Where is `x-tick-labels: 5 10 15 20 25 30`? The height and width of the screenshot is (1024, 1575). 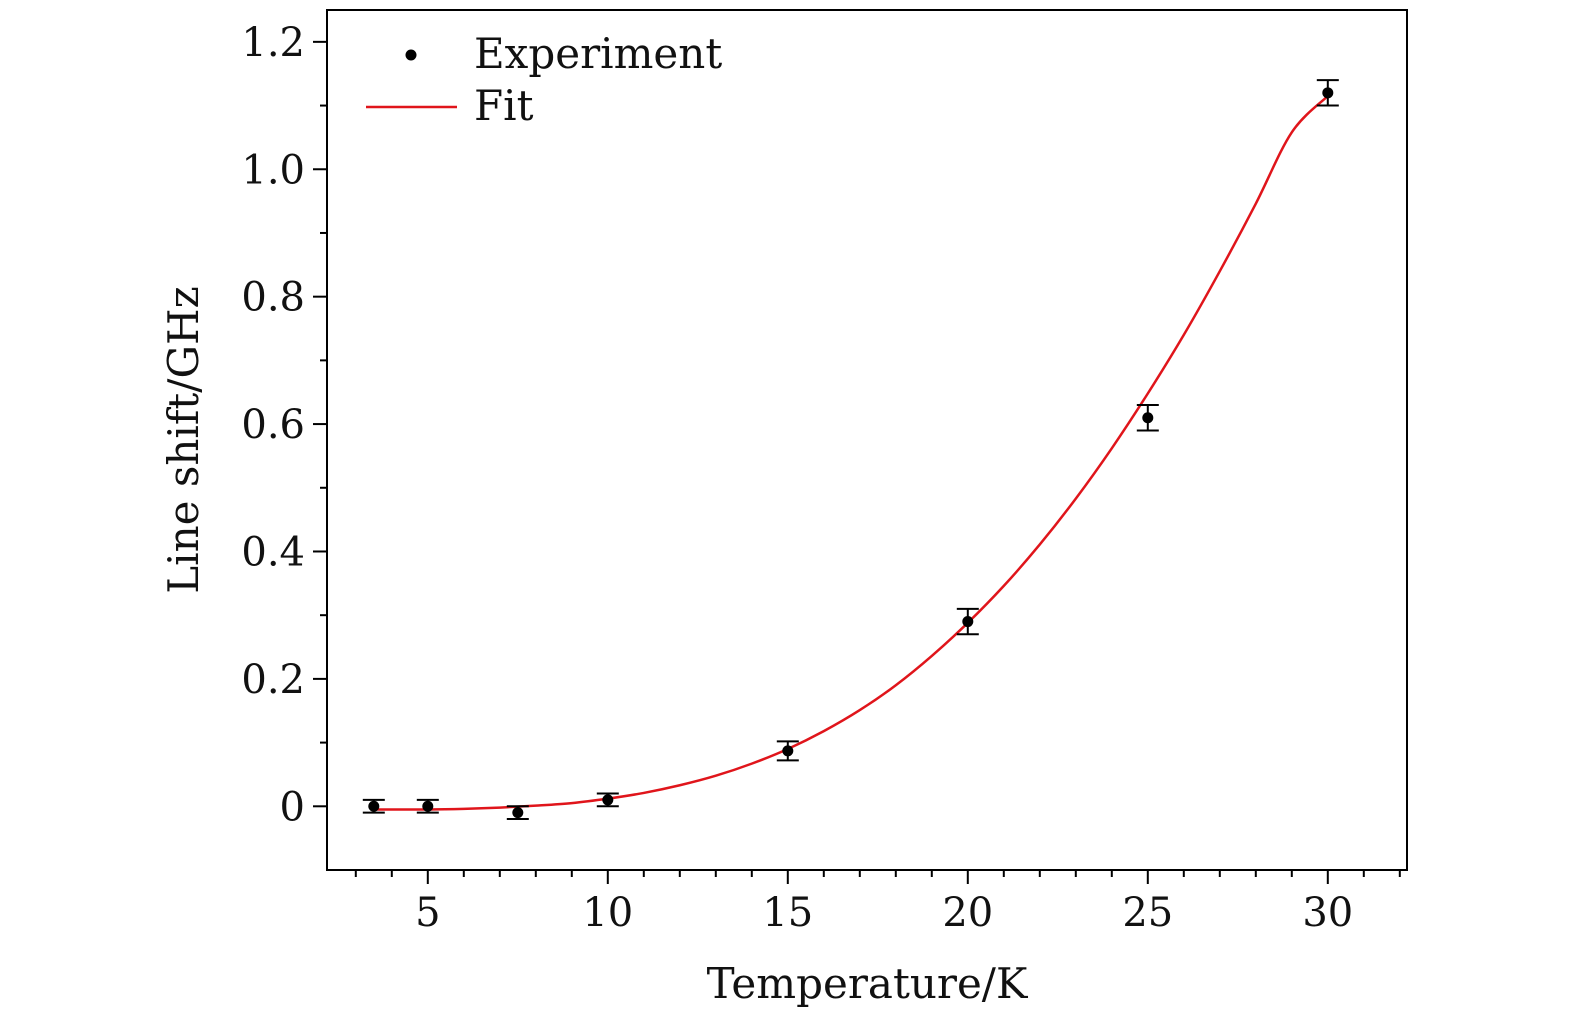
x-tick-labels: 5 10 15 20 25 30 is located at coordinates (884, 913).